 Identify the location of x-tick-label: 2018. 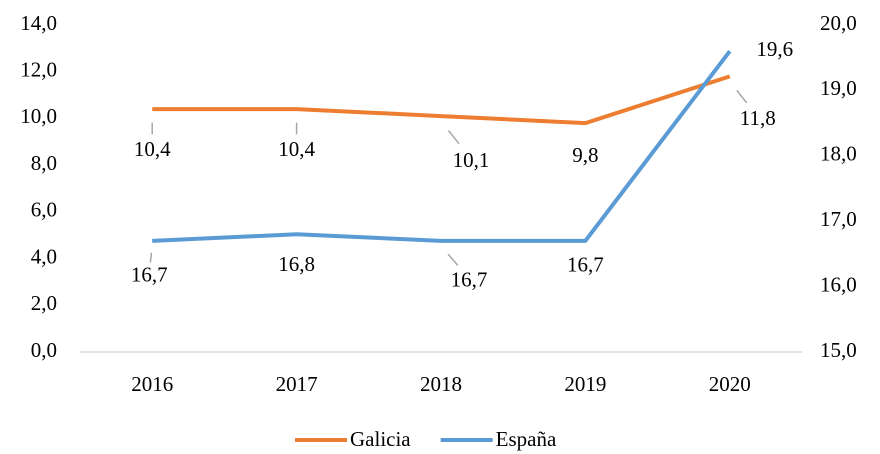
(441, 384).